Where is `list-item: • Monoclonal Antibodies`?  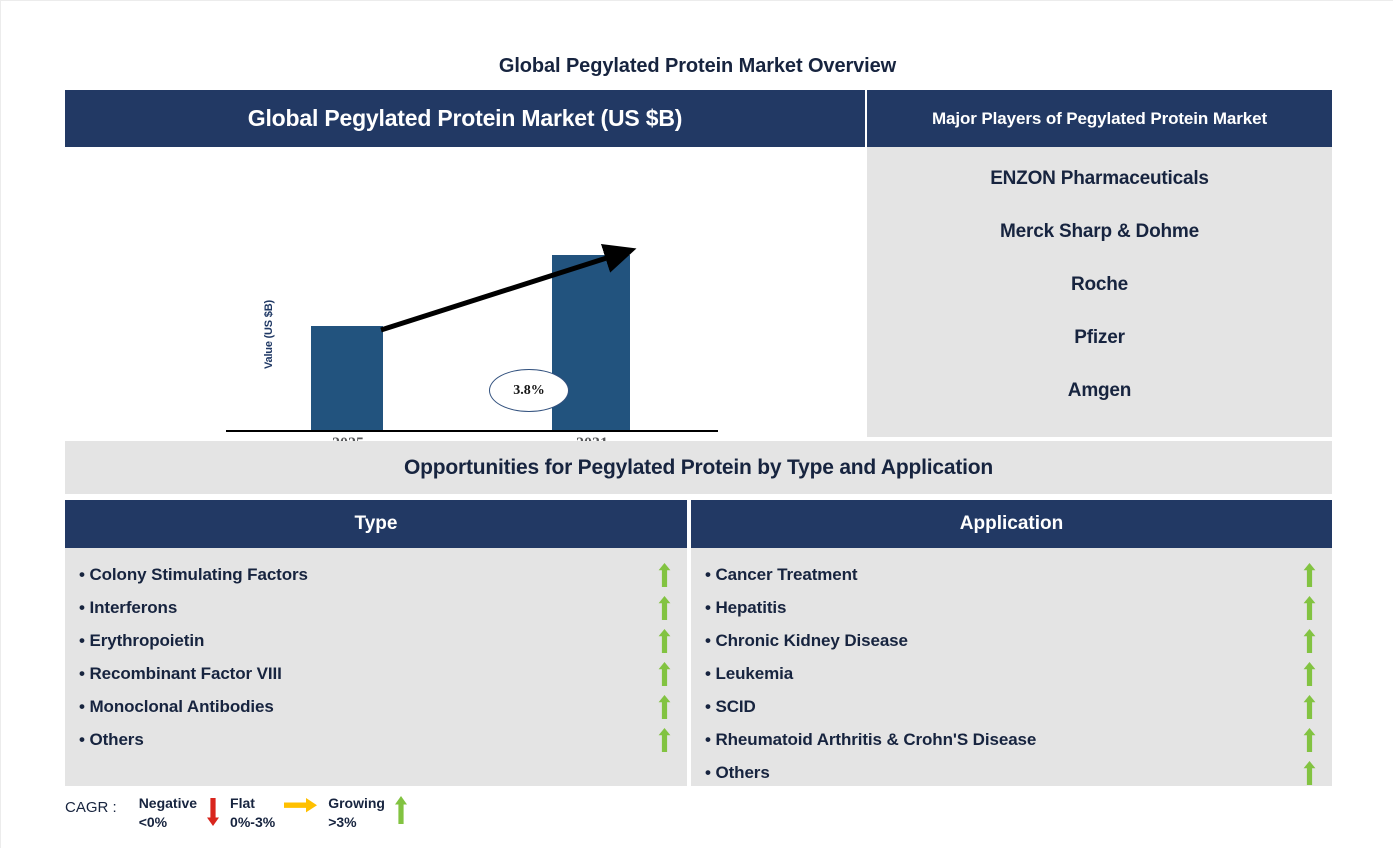 list-item: • Monoclonal Antibodies is located at coordinates (376, 706).